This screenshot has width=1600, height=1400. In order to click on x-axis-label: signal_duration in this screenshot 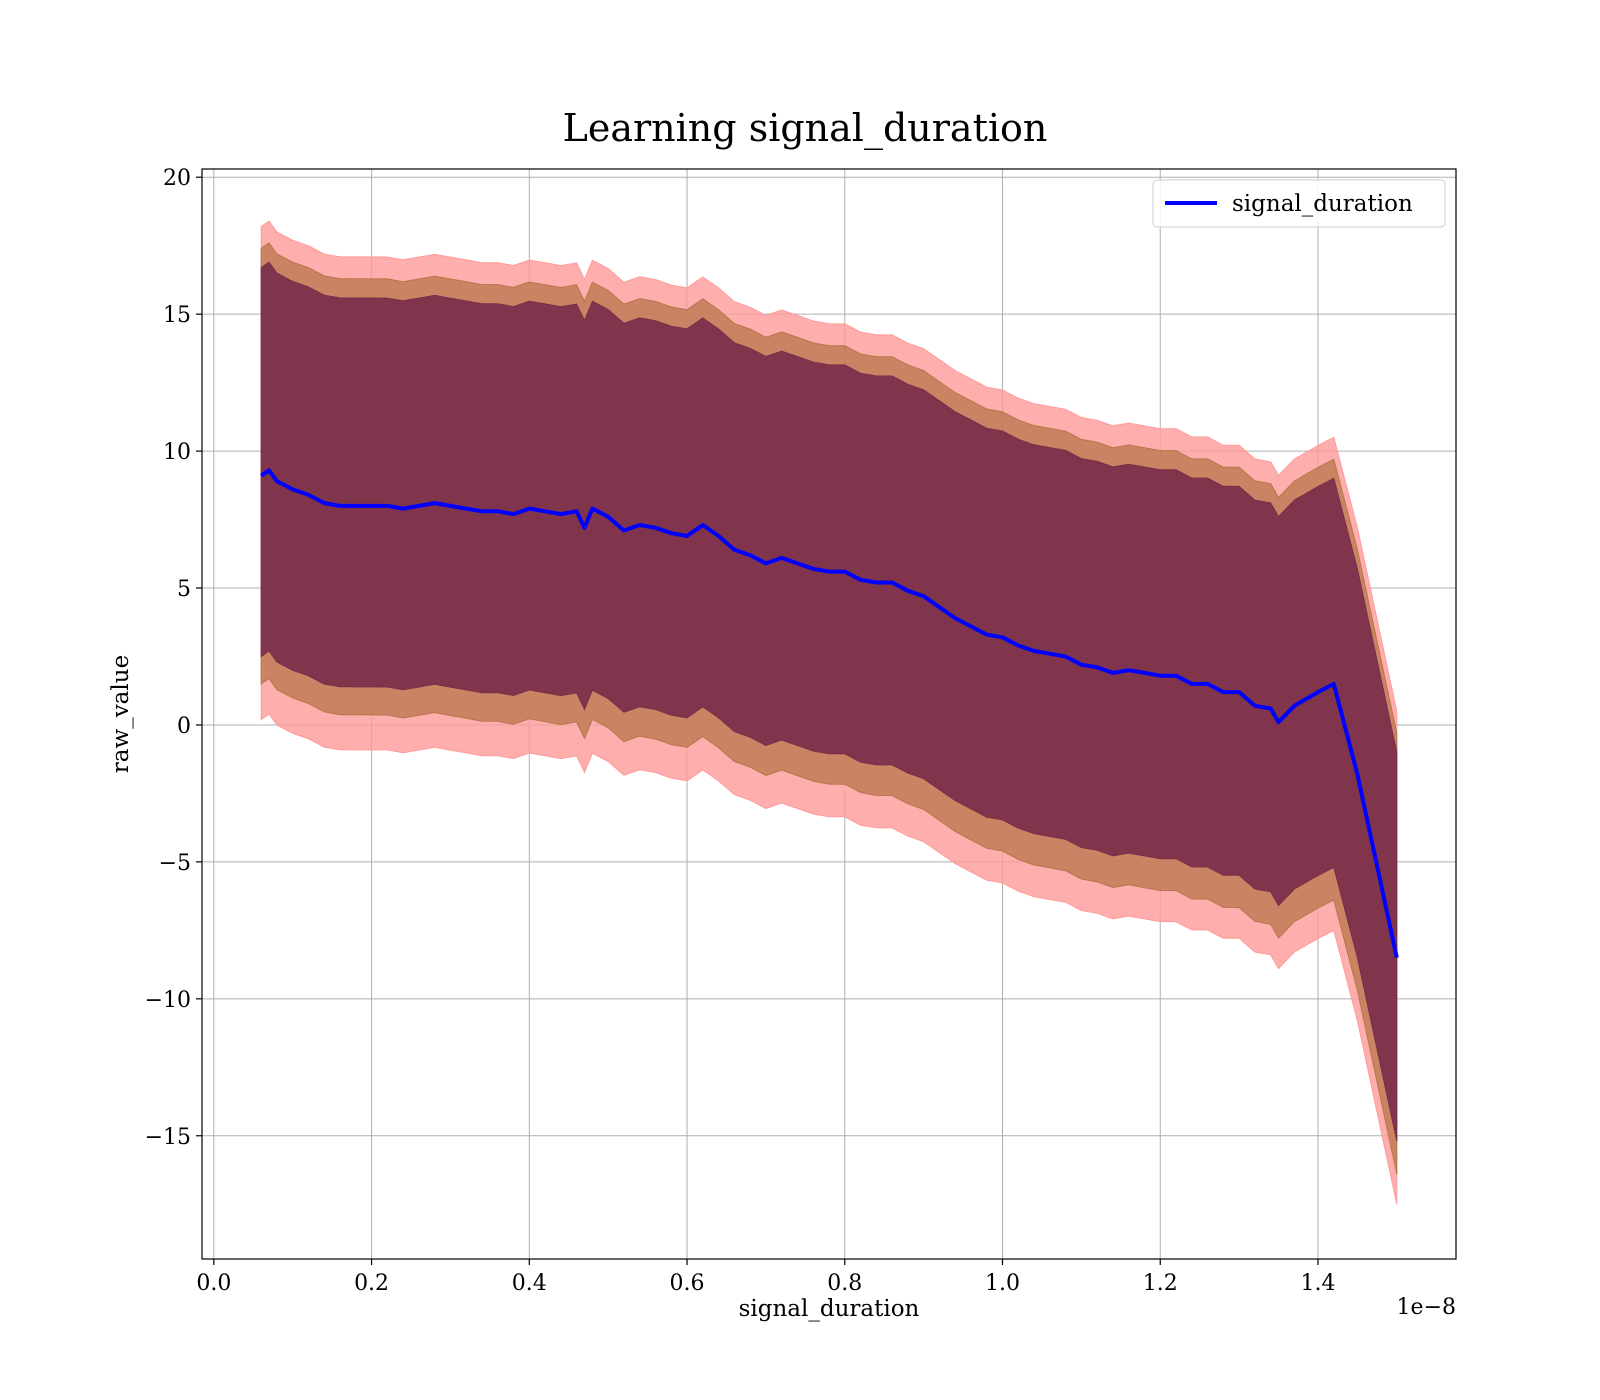, I will do `click(829, 1309)`.